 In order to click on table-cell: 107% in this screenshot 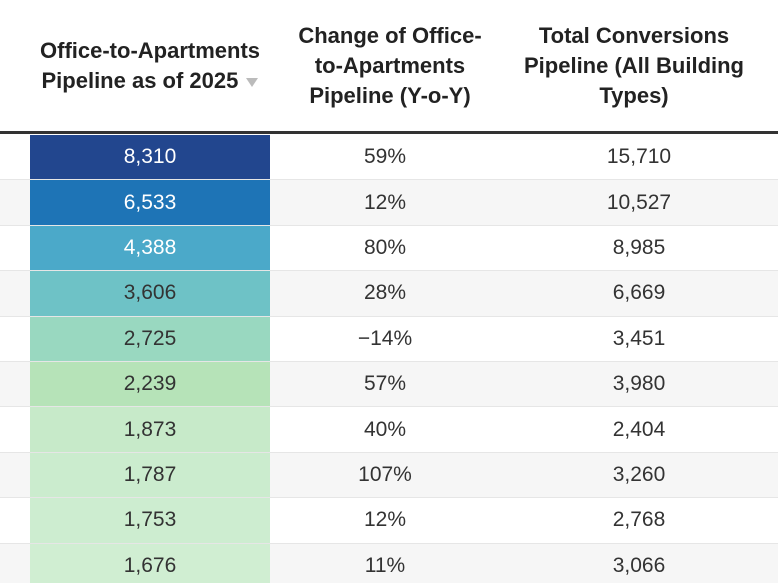, I will do `click(385, 474)`.